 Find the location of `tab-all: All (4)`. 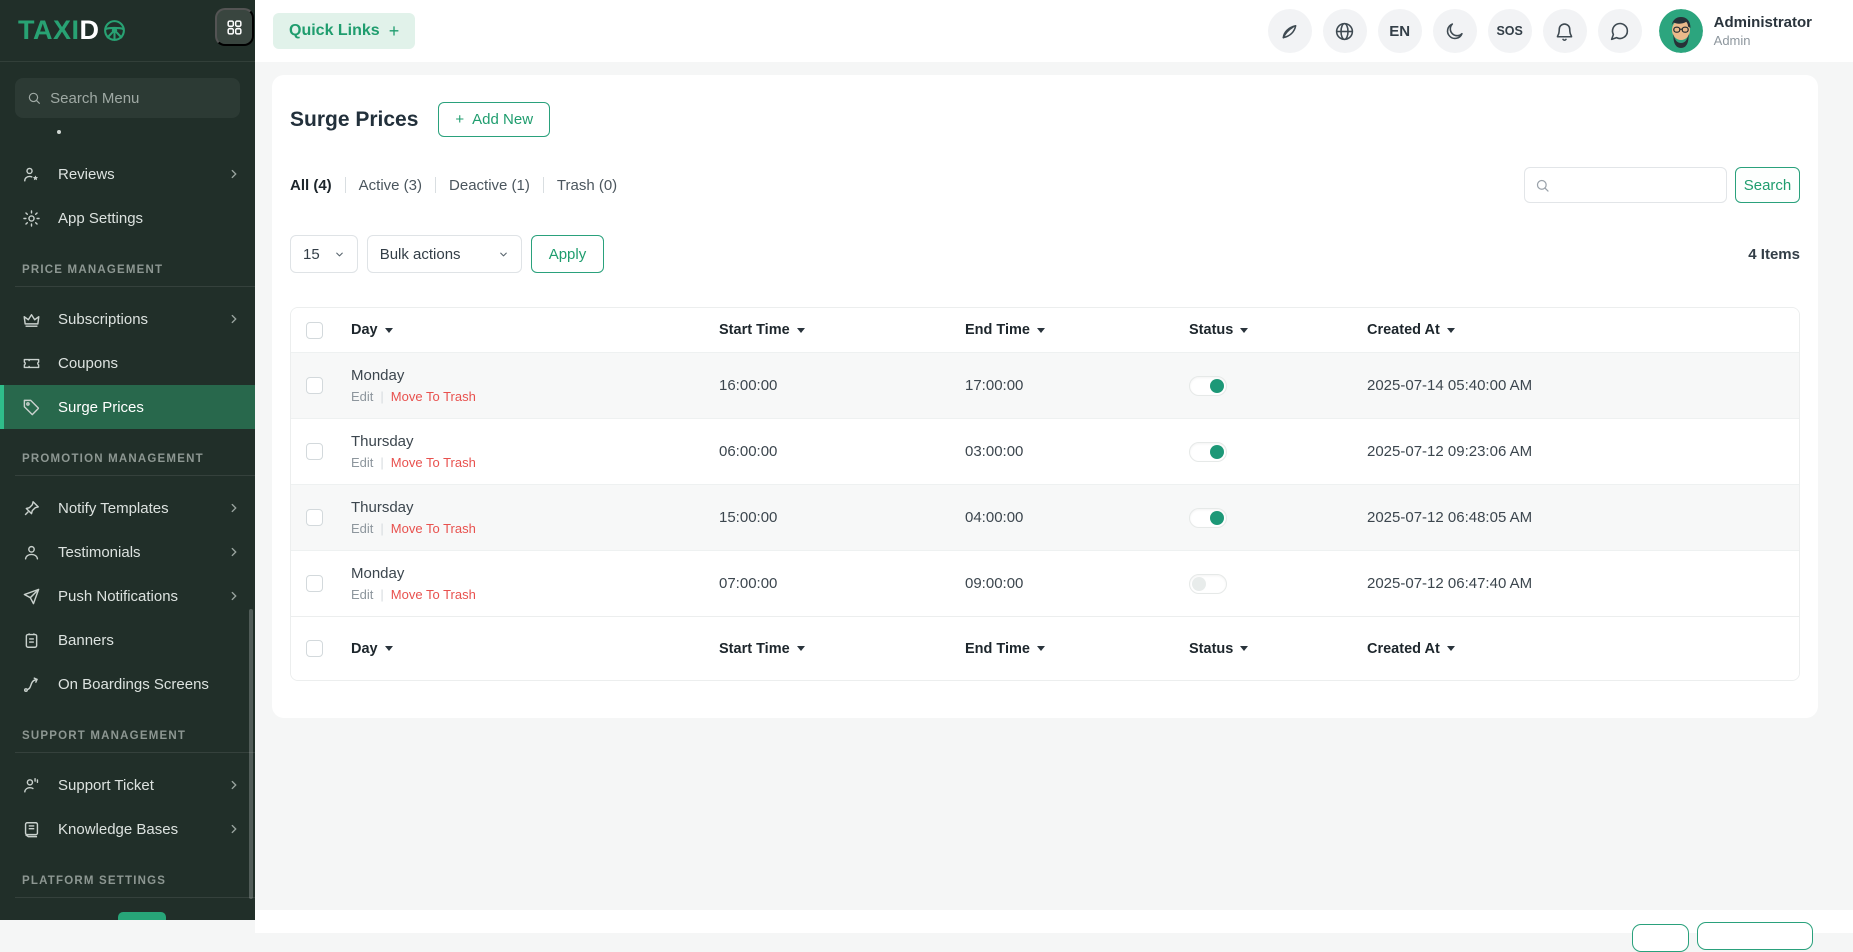

tab-all: All (4) is located at coordinates (311, 185).